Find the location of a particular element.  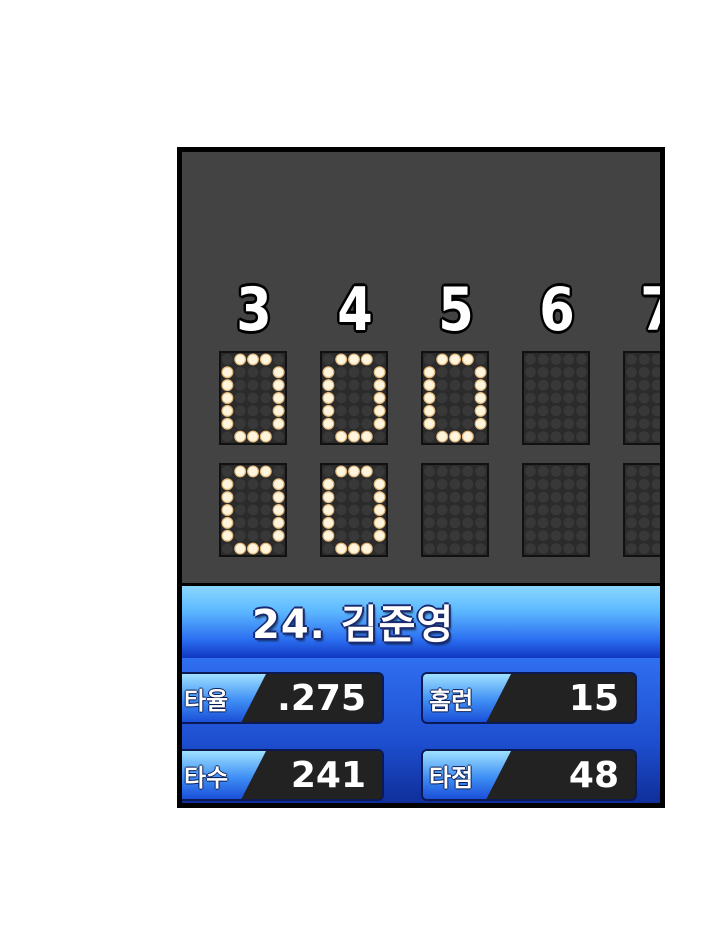

player-stats-panel: 타율 .275 홈런 15 타수 241 타점 48 is located at coordinates (421, 730).